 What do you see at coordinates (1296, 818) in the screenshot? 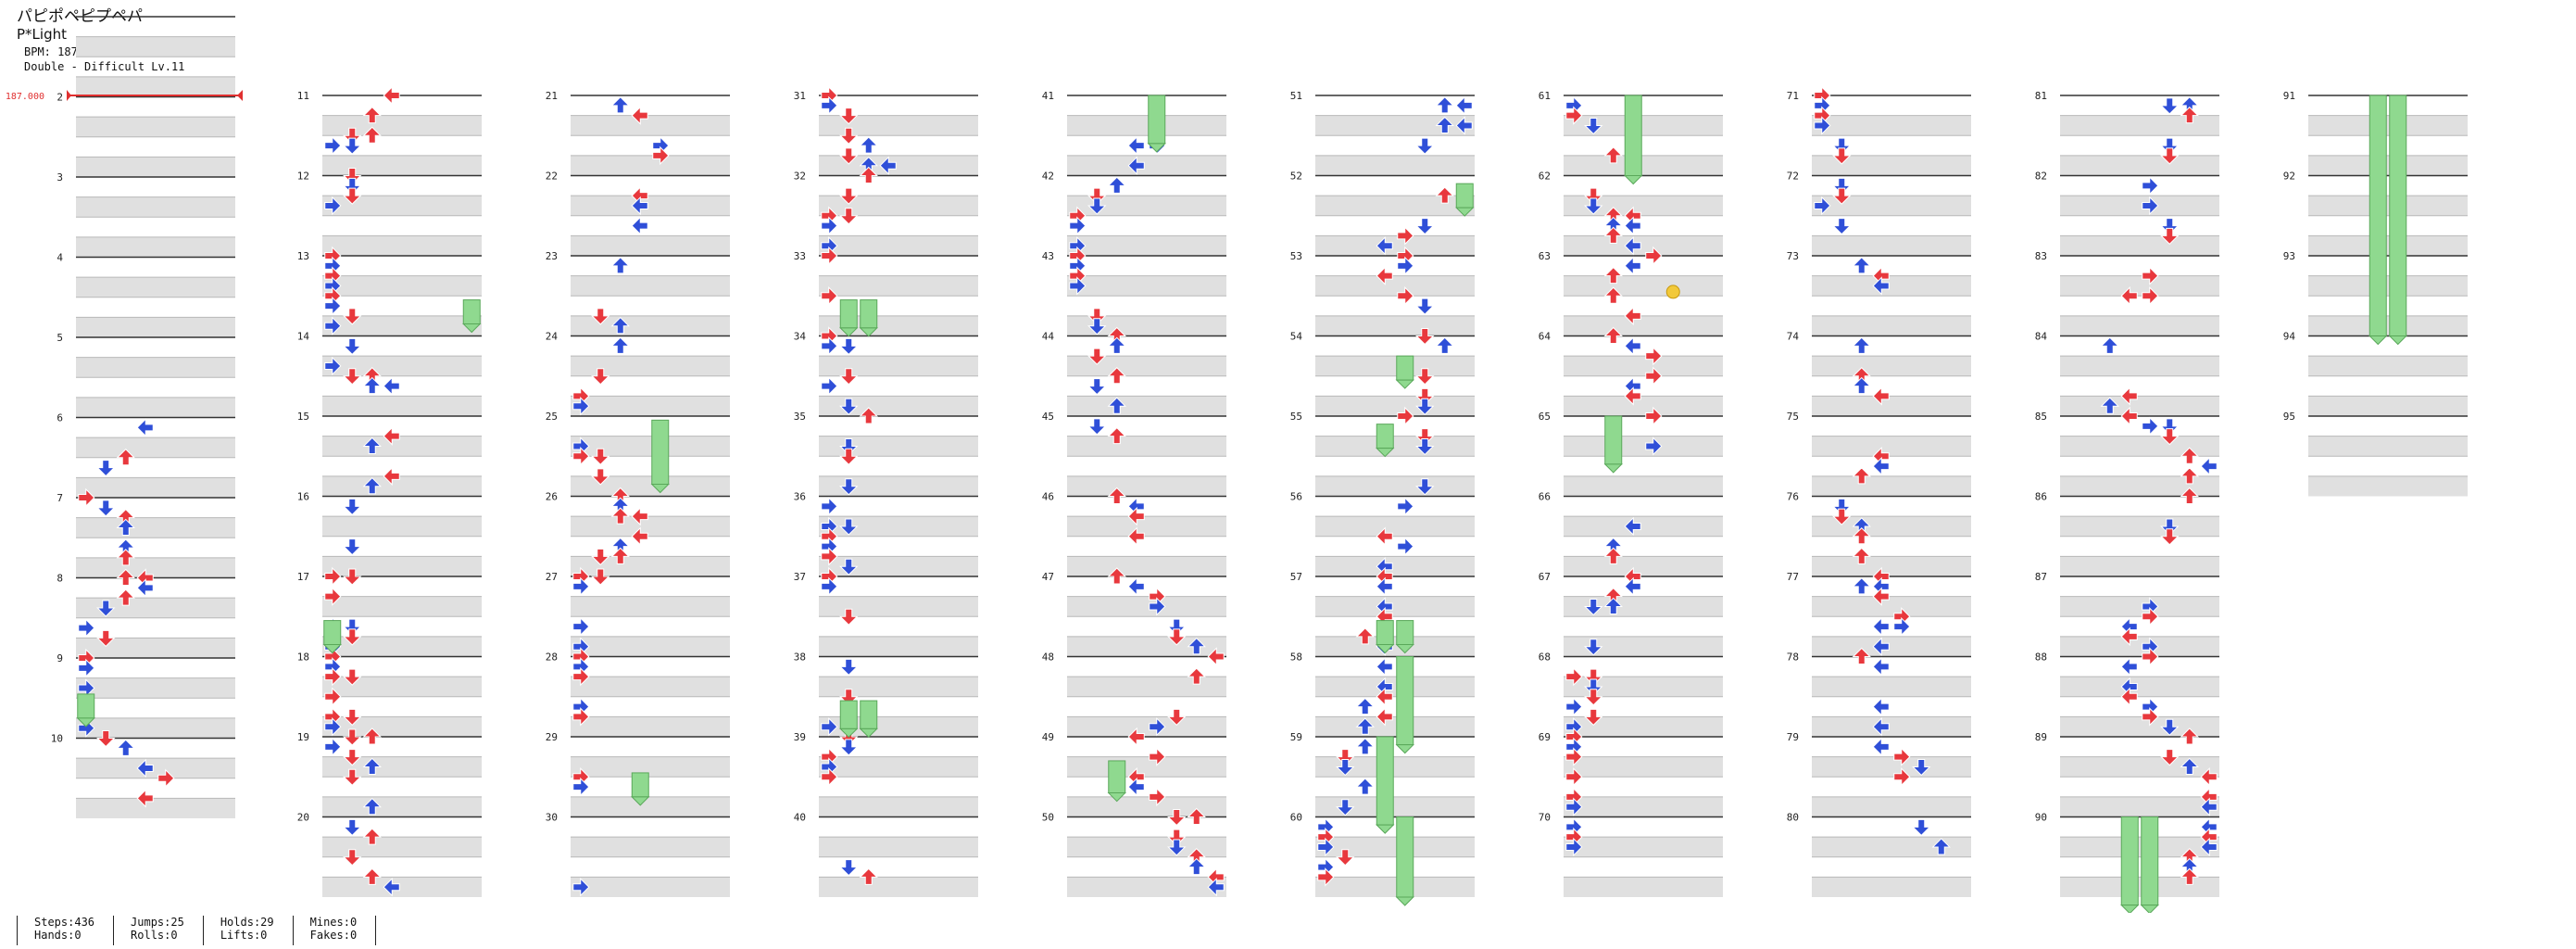
I see `measure-number: 60` at bounding box center [1296, 818].